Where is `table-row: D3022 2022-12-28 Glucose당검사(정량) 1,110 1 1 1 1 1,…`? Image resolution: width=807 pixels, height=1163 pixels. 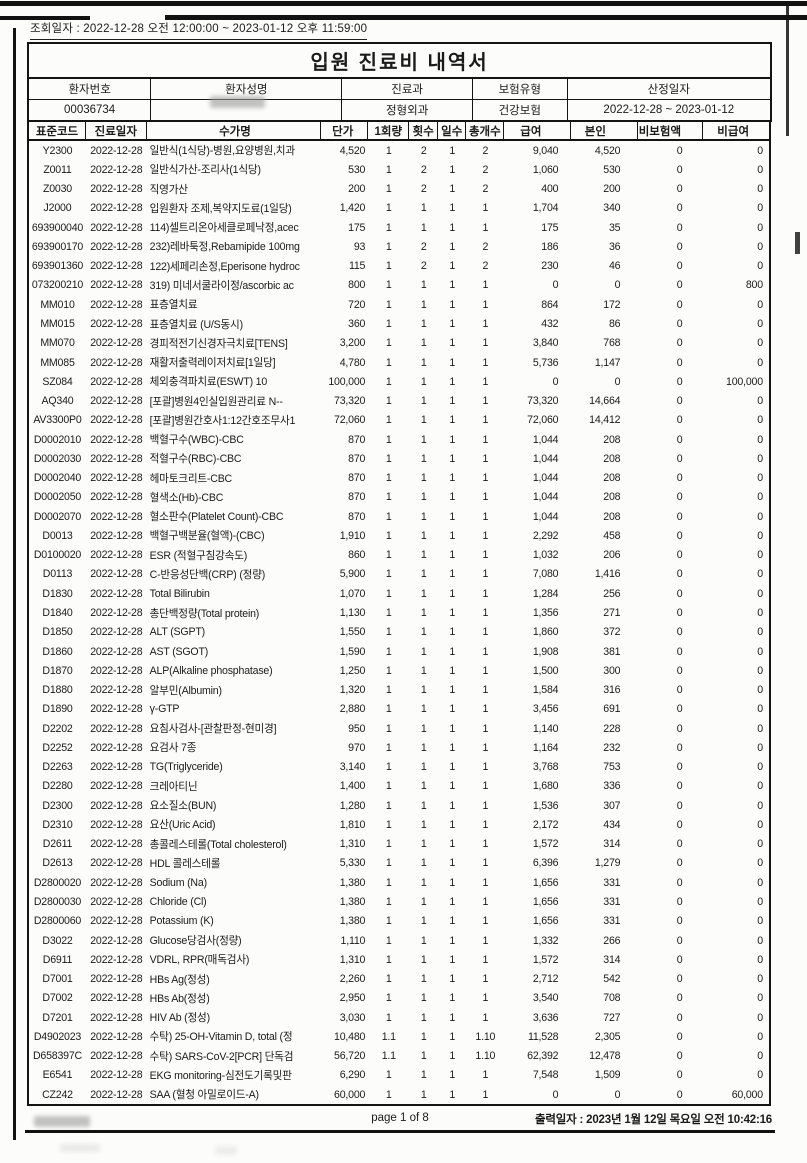
table-row: D3022 2022-12-28 Glucose당검사(정량) 1,110 1 1 1 1 1,… is located at coordinates (399, 940).